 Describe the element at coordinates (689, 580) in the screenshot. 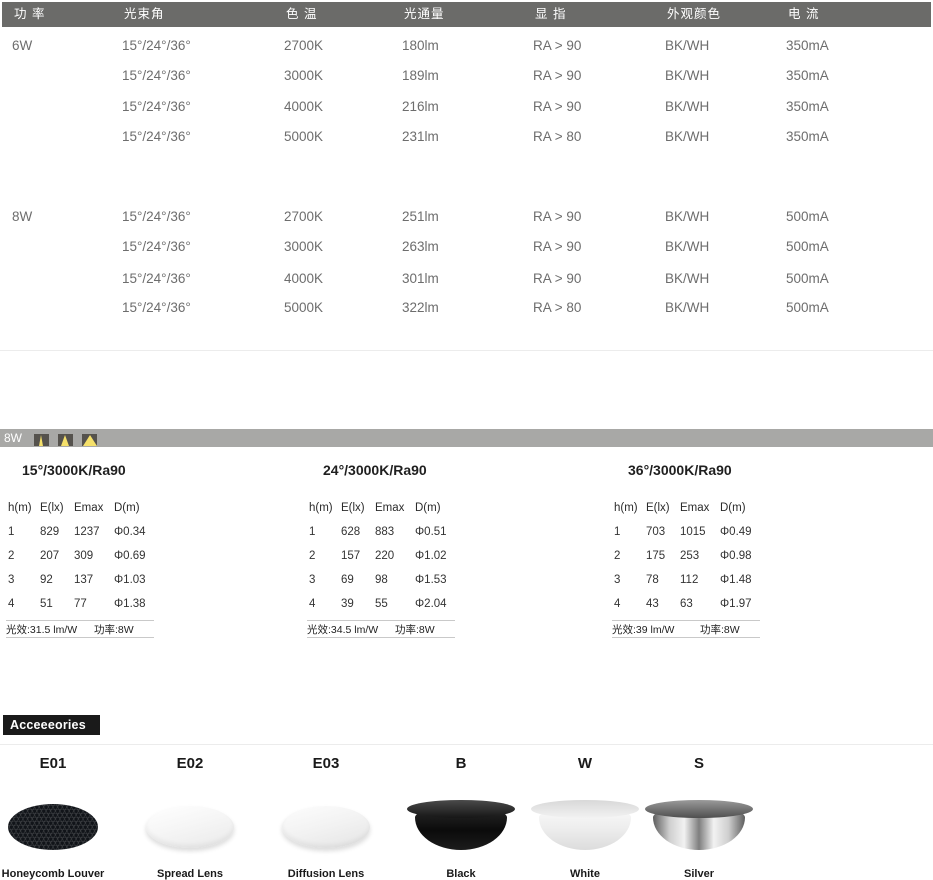

I see `cell-emax: 112` at that location.